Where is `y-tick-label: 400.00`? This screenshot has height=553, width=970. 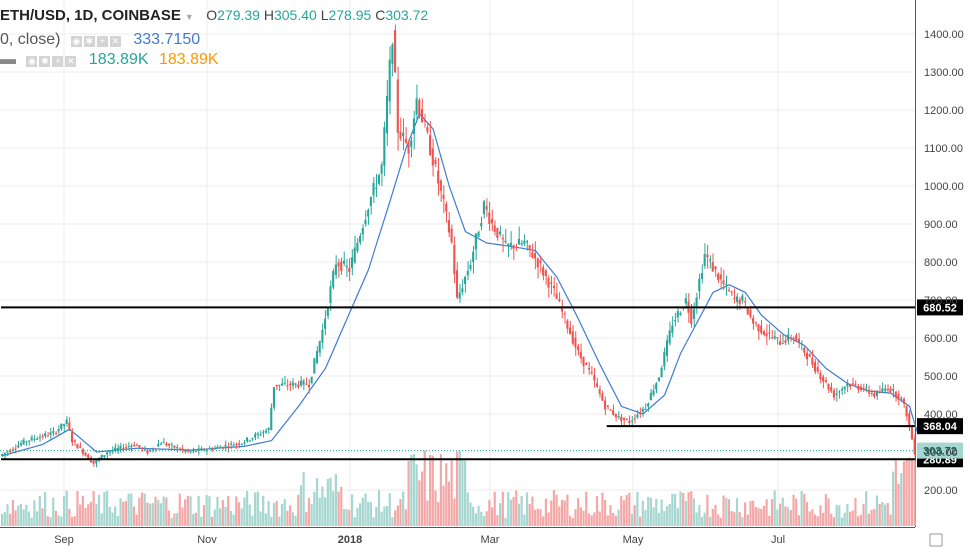 y-tick-label: 400.00 is located at coordinates (941, 415).